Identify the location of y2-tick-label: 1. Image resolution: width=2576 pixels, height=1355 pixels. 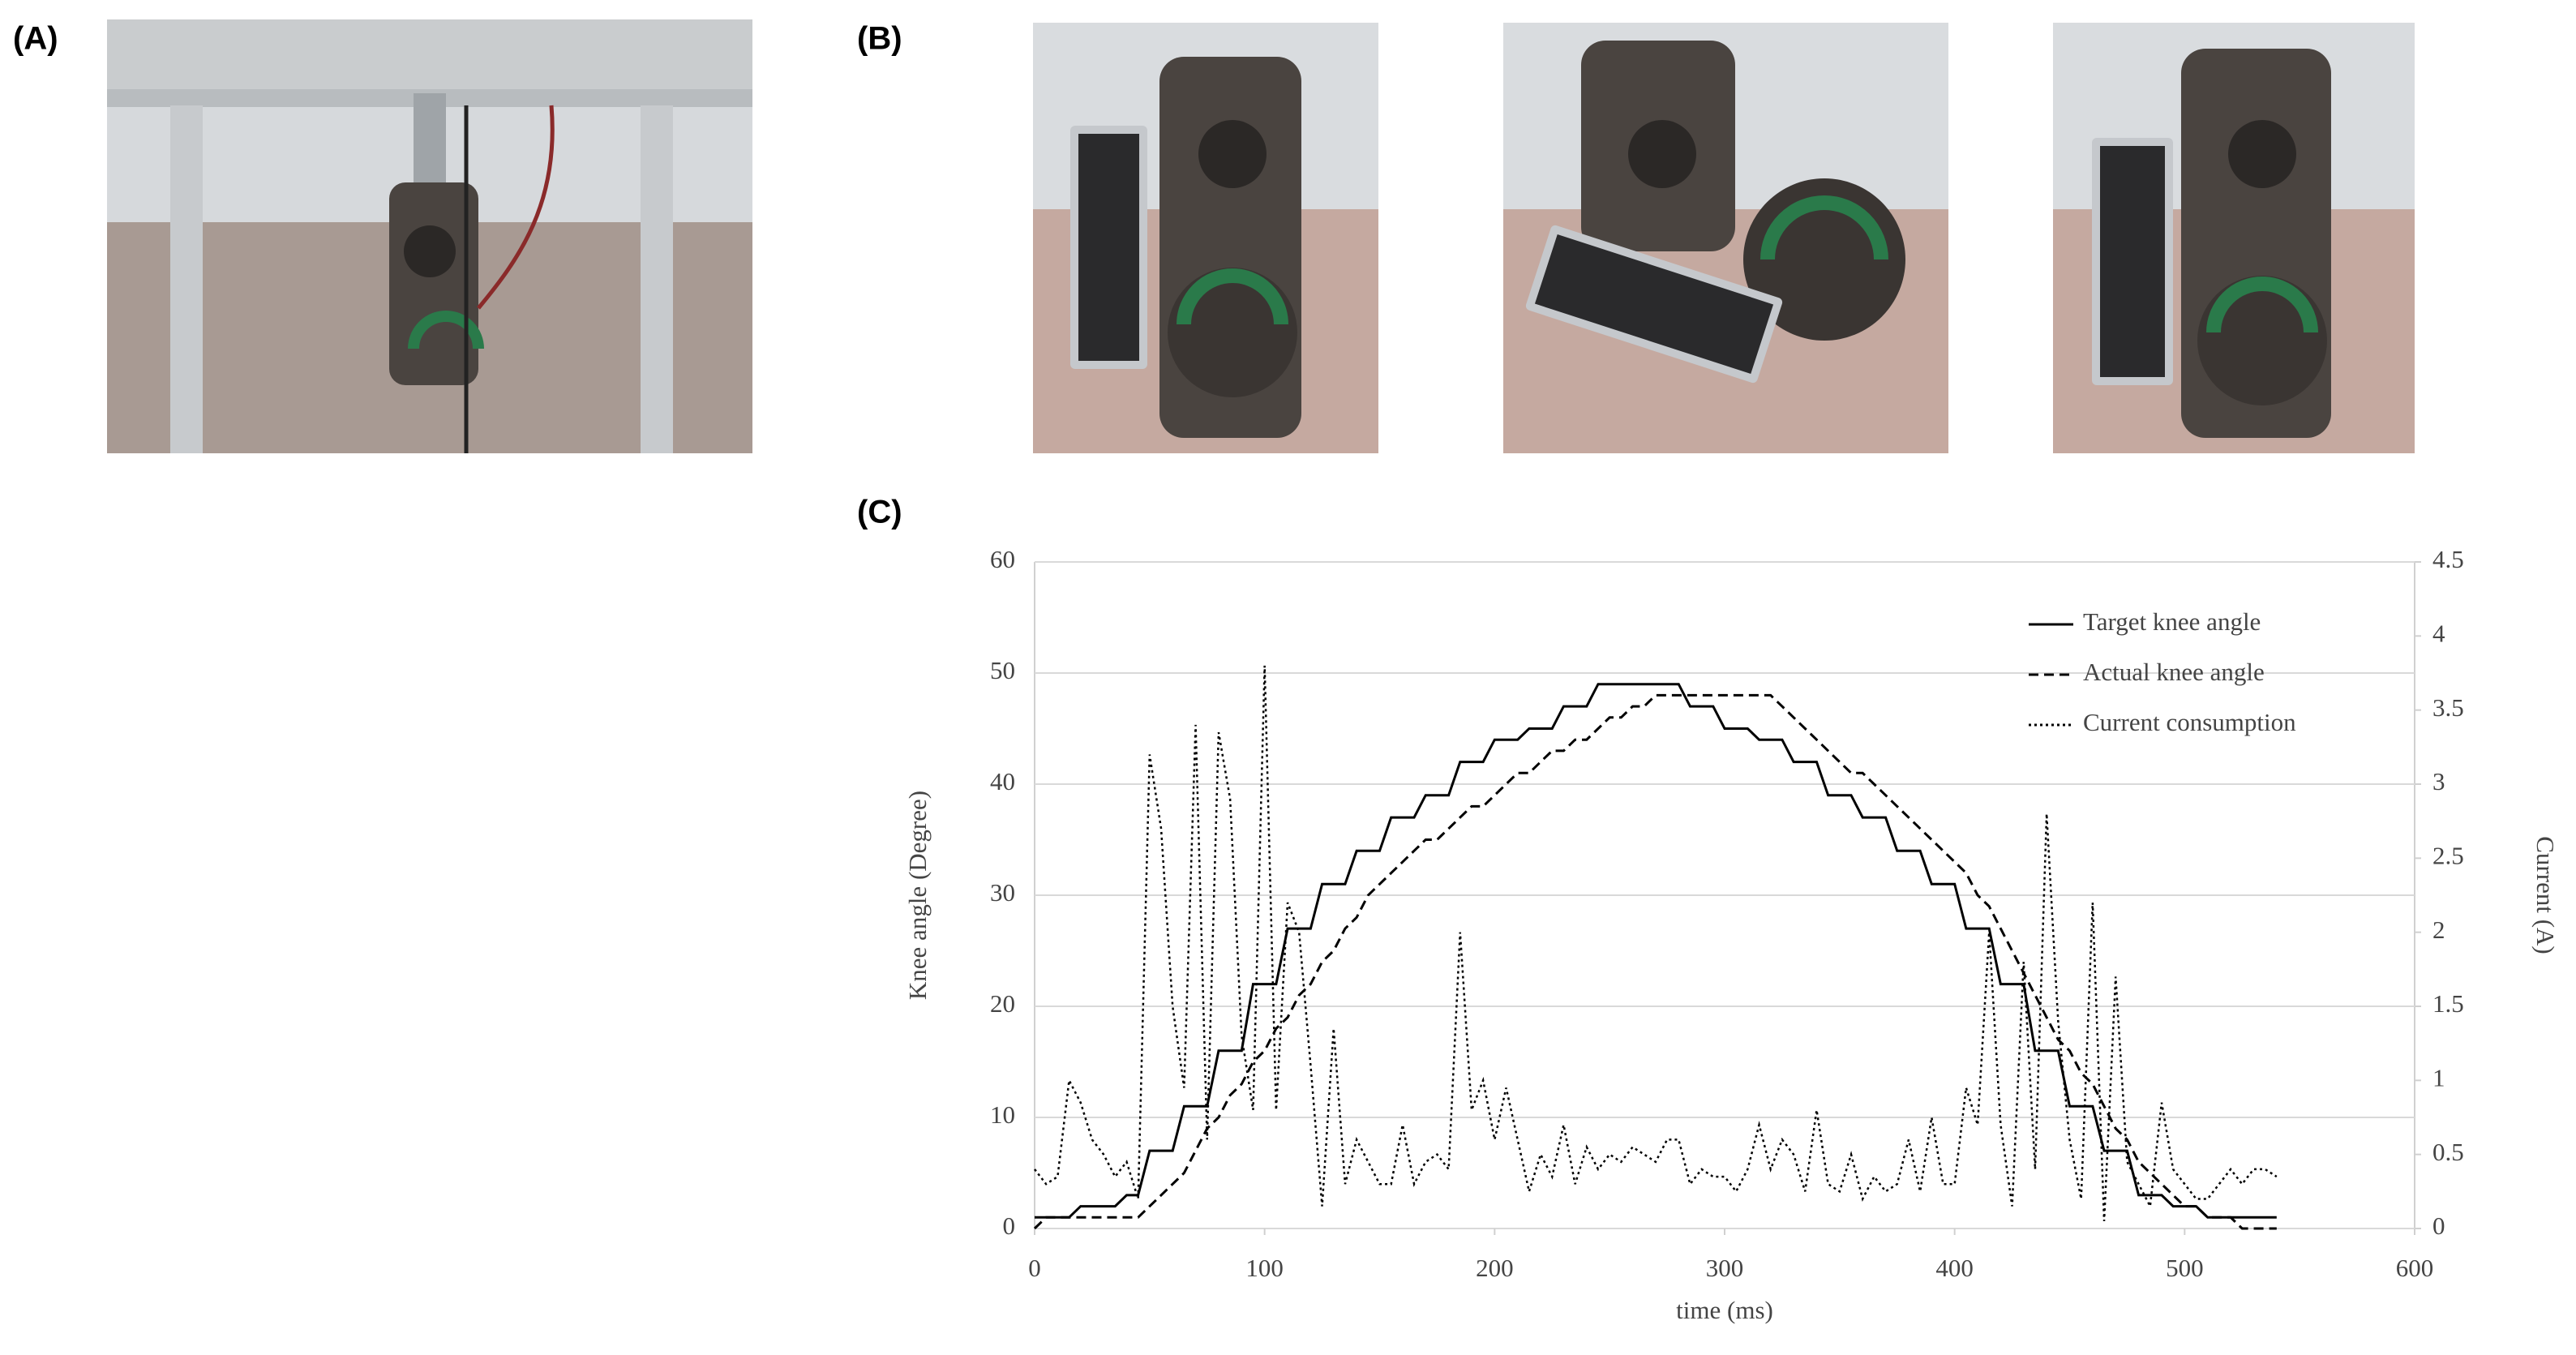
(2438, 1077).